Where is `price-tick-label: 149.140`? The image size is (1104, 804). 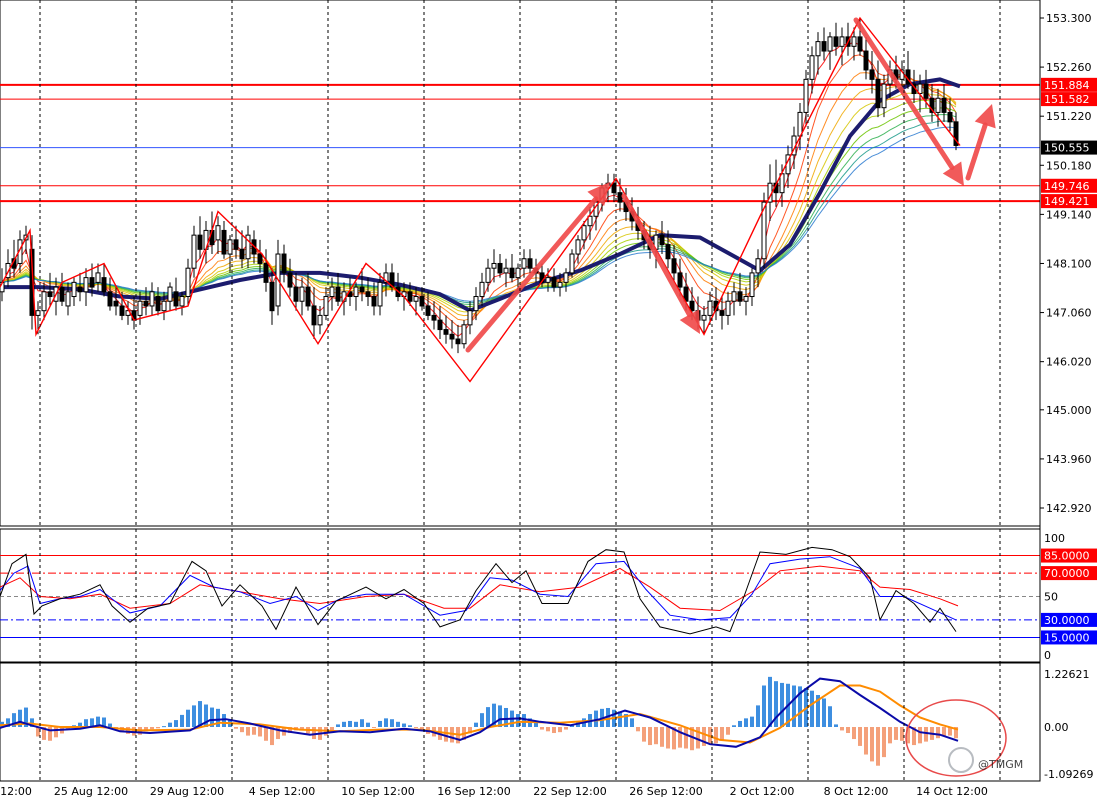
price-tick-label: 149.140 is located at coordinates (1069, 214).